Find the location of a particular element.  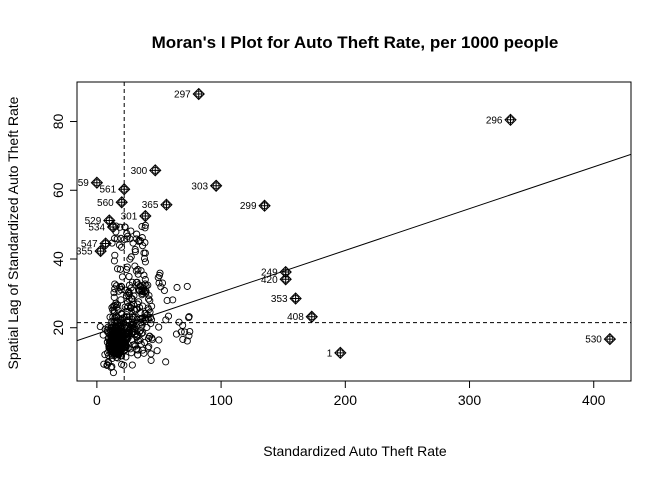

influential-point-label: 296 is located at coordinates (494, 120).